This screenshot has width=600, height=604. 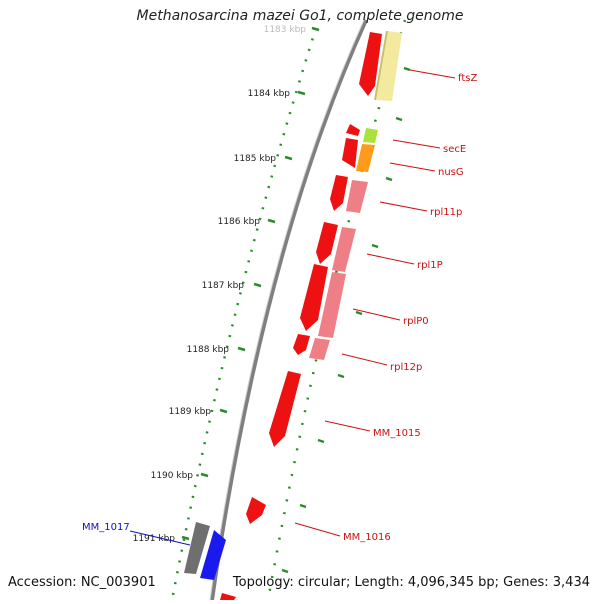 What do you see at coordinates (370, 64) in the screenshot?
I see `gene-ftsZ-inner` at bounding box center [370, 64].